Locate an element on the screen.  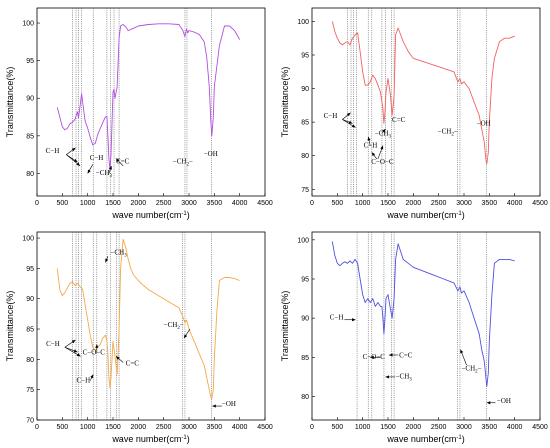
y-tick-label: 85 is located at coordinates (30, 136).